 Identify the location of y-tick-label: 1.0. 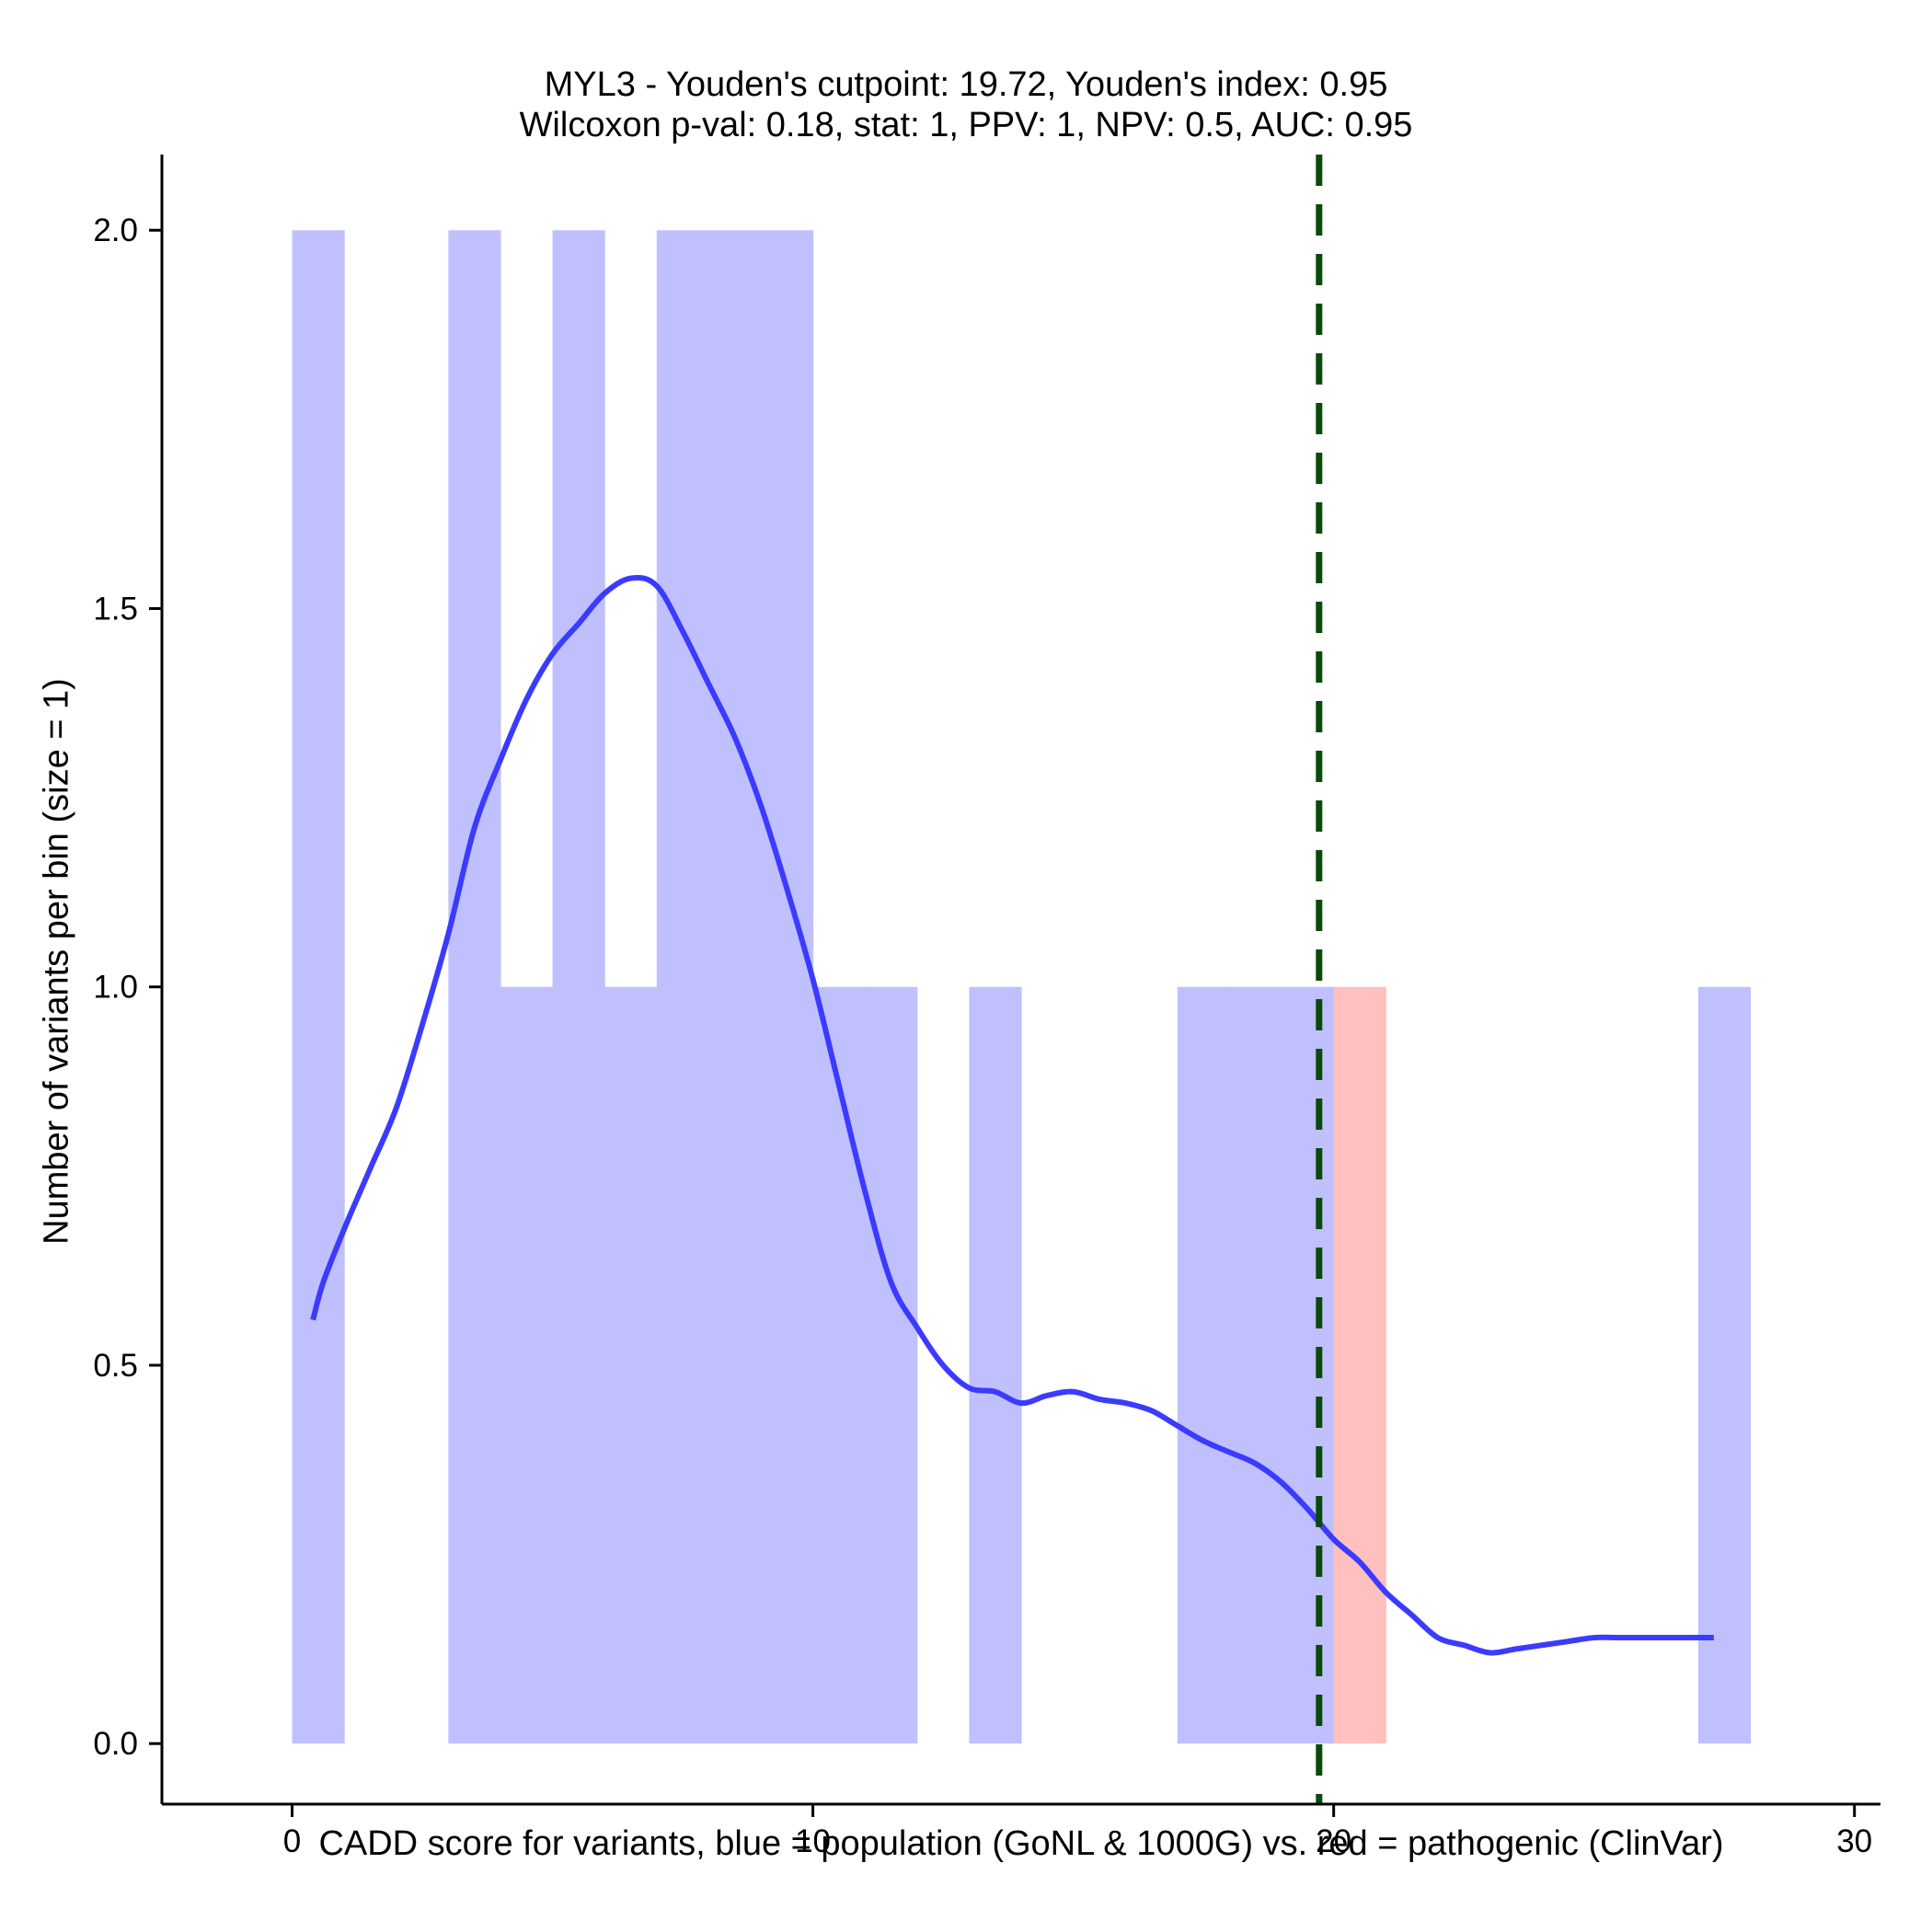
(115, 988).